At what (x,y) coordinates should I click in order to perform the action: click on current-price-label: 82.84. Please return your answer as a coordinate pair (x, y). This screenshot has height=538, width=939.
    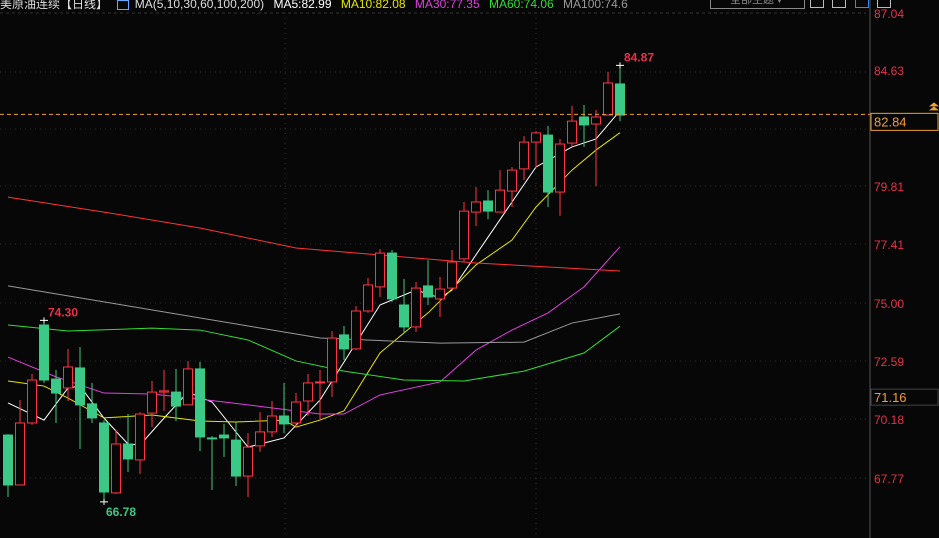
    Looking at the image, I should click on (890, 121).